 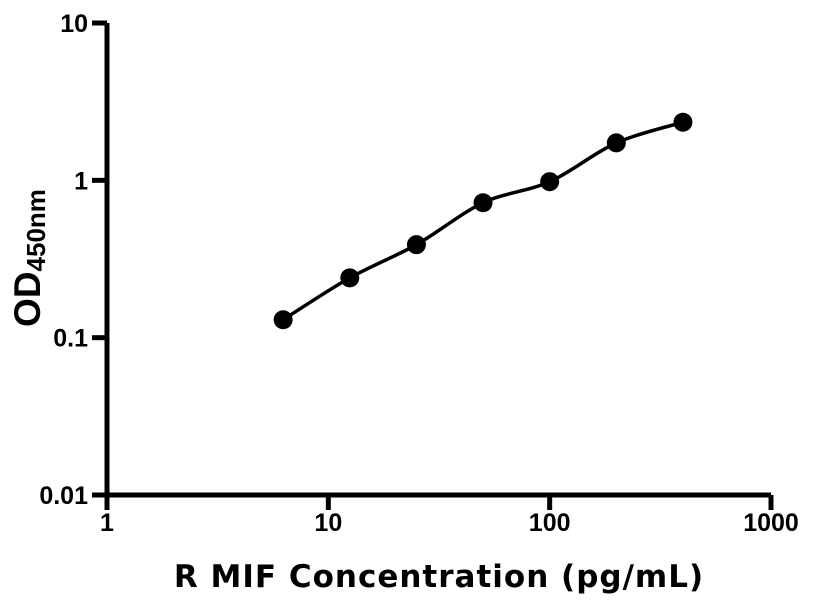 I want to click on x-tick-labels: 1 10 100 1000, so click(x=449, y=523).